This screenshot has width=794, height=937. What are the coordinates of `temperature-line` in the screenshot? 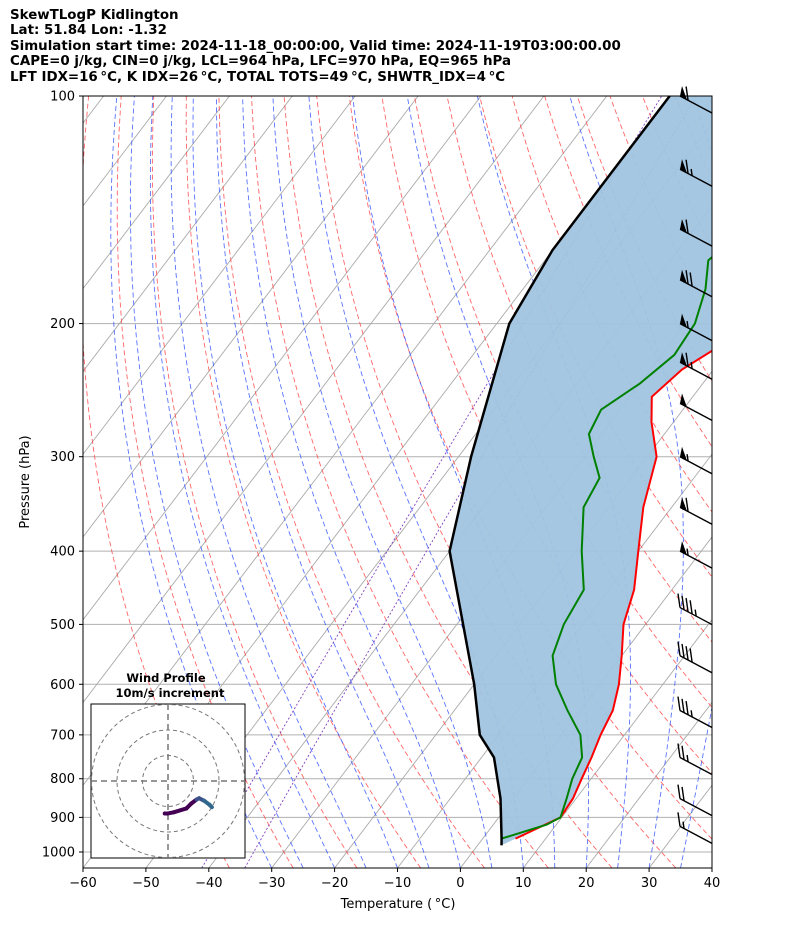 It's located at (613, 594).